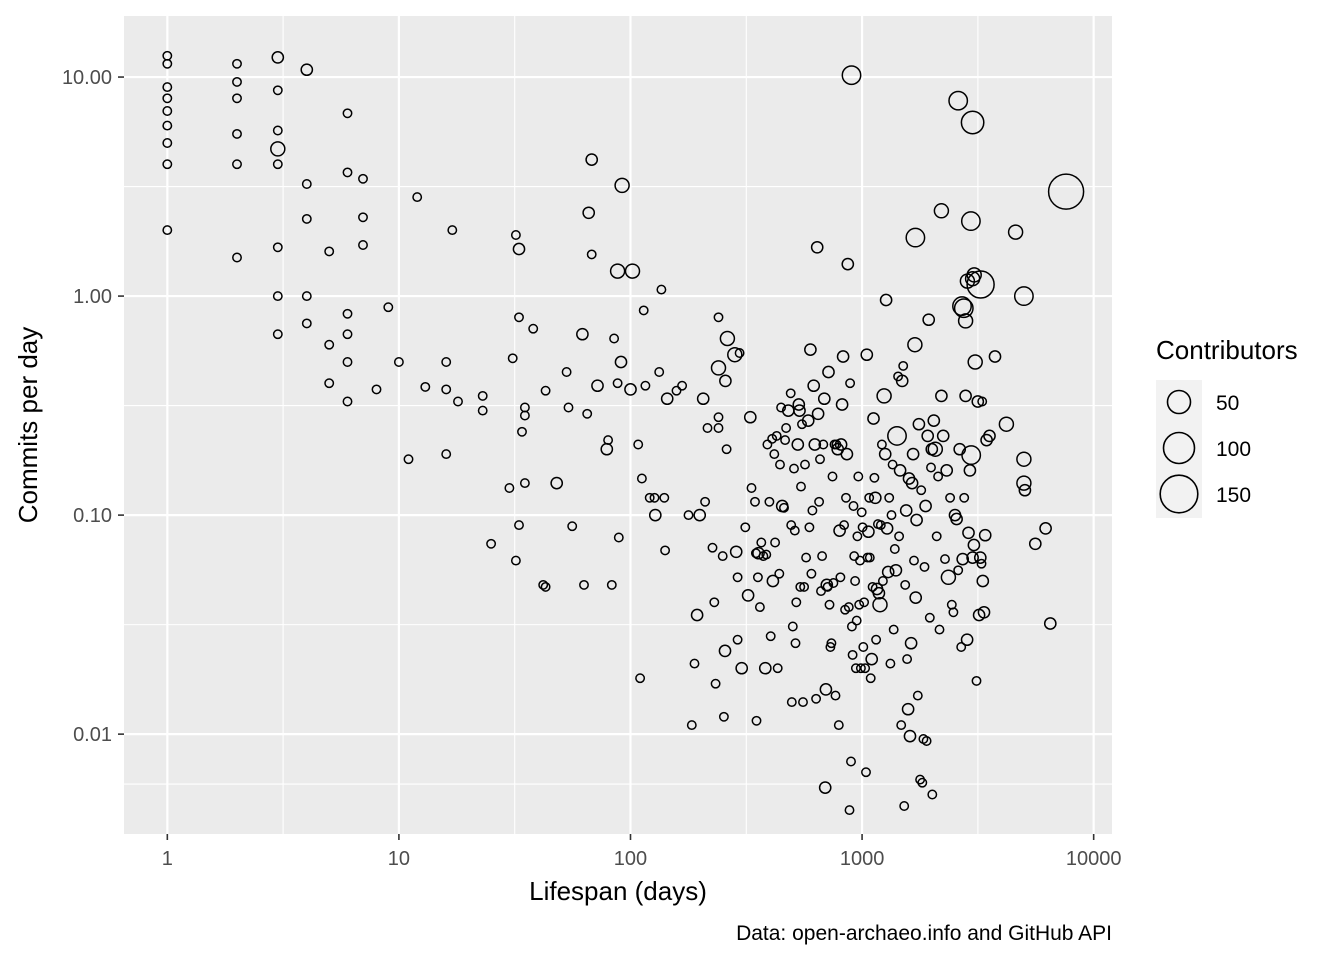 This screenshot has width=1344, height=960. What do you see at coordinates (1233, 449) in the screenshot?
I see `legend-label: 100` at bounding box center [1233, 449].